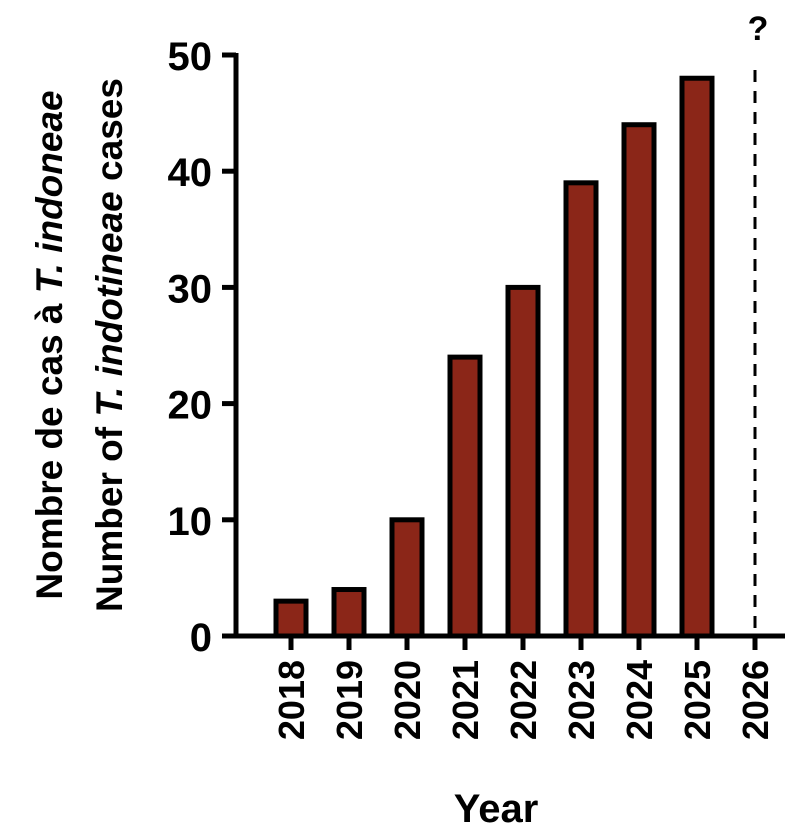 The image size is (790, 837). I want to click on y-axis-title-fr-plain: Nombre de cas à, so click(49, 446).